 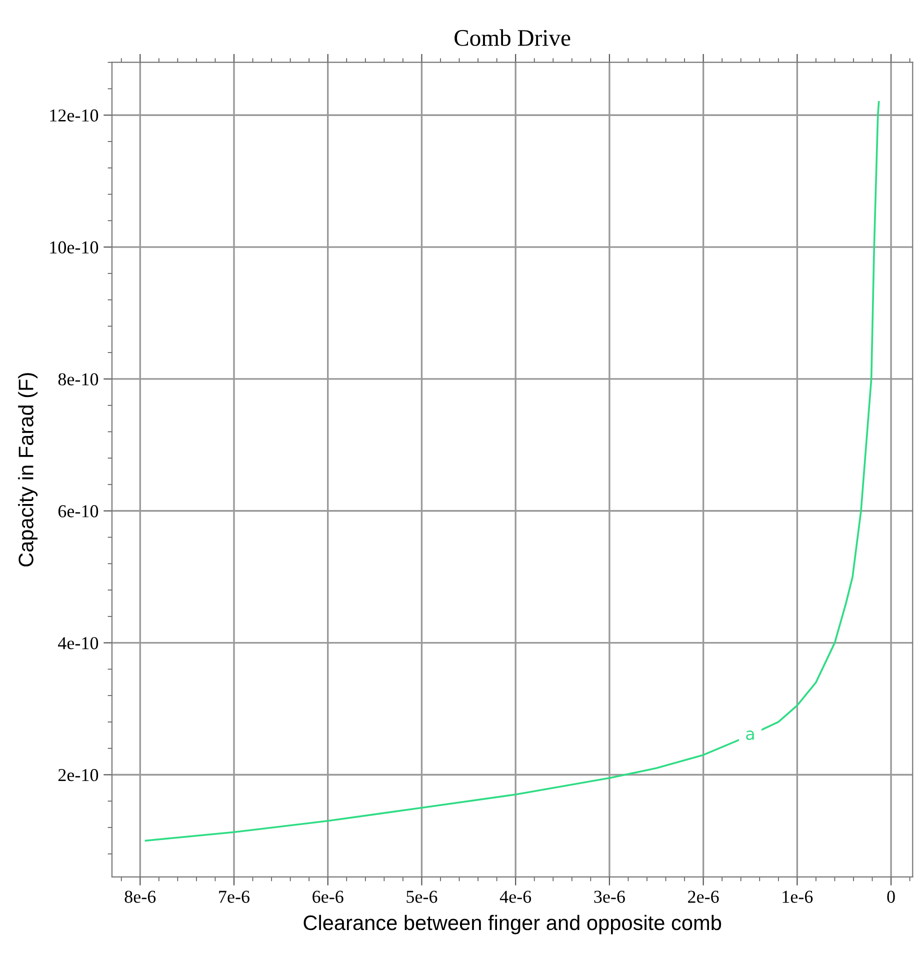 What do you see at coordinates (78, 511) in the screenshot?
I see `y-tick-label: 6e-10` at bounding box center [78, 511].